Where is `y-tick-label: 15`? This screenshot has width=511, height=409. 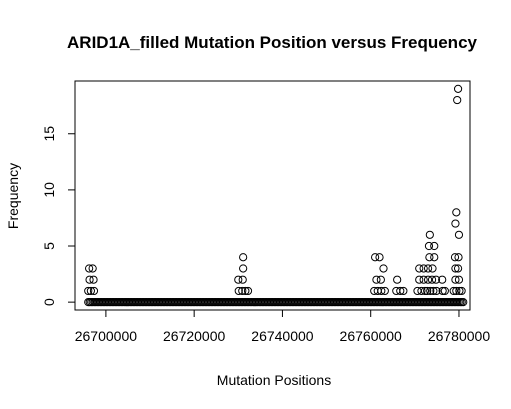 y-tick-label: 15 is located at coordinates (49, 134).